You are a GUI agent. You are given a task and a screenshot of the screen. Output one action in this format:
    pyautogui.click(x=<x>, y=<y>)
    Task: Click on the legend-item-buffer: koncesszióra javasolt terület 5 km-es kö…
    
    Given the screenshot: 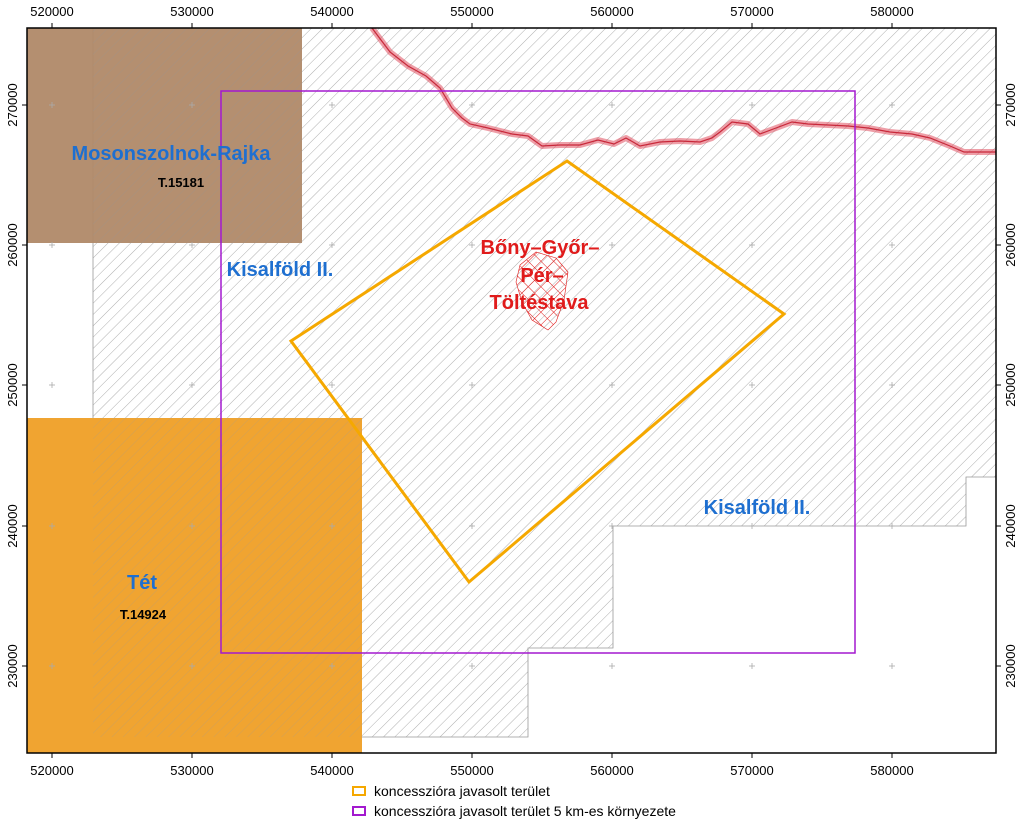 What is the action you would take?
    pyautogui.click(x=582, y=811)
    